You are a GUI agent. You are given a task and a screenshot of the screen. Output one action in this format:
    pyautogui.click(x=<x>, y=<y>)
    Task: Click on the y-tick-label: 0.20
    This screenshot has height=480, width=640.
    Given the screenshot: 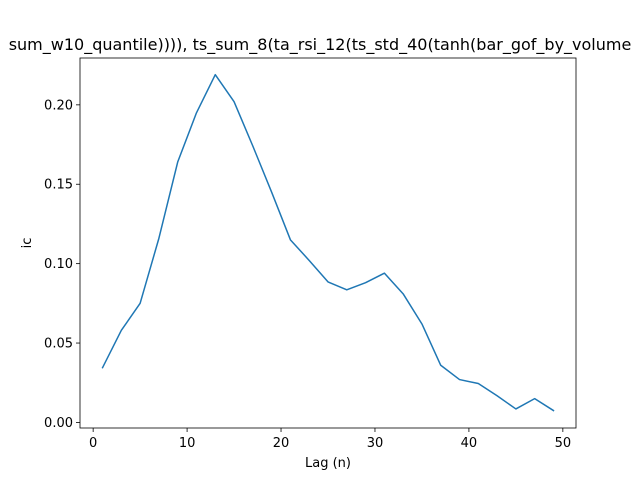 What is the action you would take?
    pyautogui.click(x=58, y=105)
    